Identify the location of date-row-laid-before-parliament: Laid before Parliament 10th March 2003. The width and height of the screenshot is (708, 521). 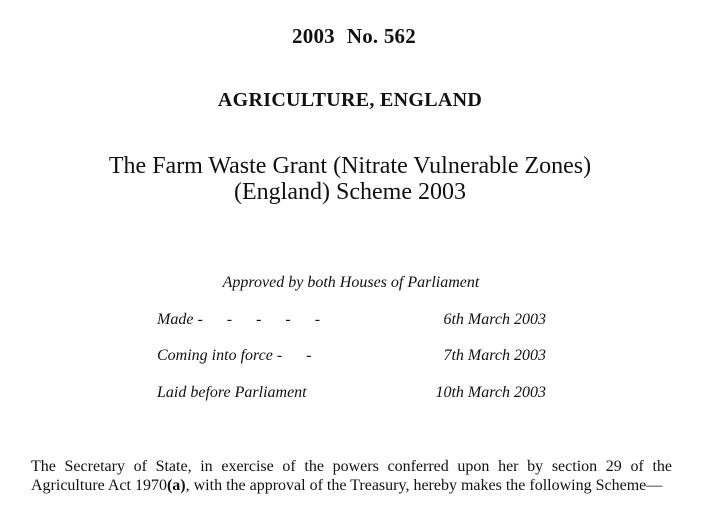
(351, 394).